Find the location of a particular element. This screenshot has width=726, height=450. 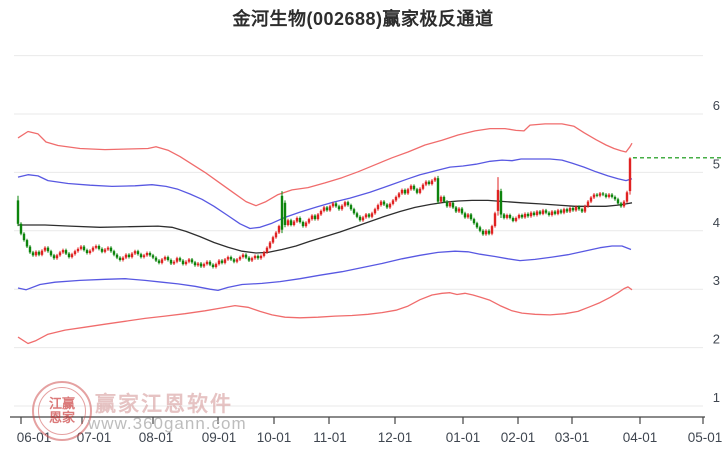

x-axis-label-11-01: 11-01 is located at coordinates (330, 437).